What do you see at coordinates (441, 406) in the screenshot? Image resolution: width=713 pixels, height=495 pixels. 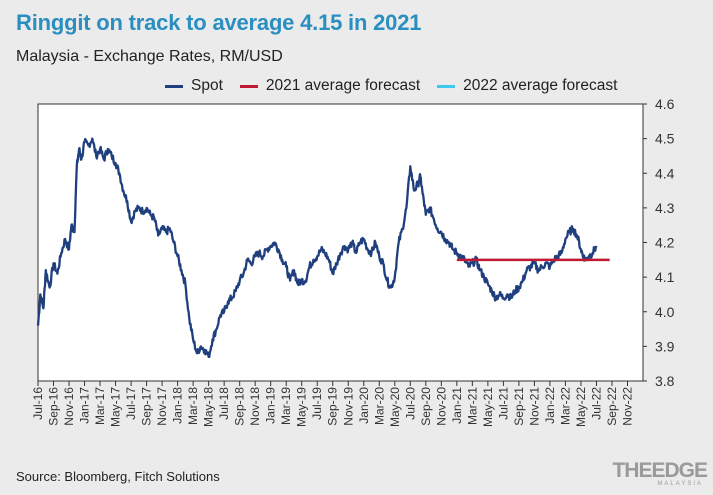 I see `x-tick-label: Nov-20` at bounding box center [441, 406].